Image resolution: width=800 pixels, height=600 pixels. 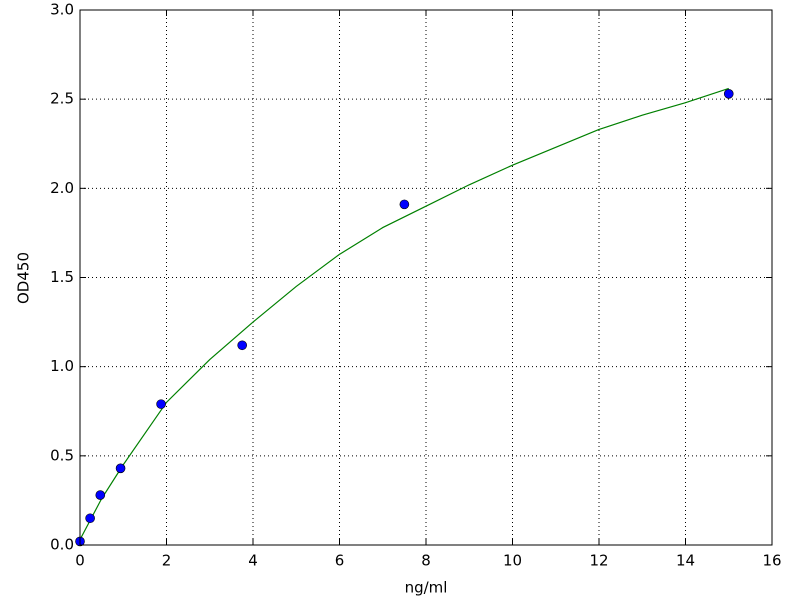 I want to click on x-tick-label: 12, so click(x=598, y=561).